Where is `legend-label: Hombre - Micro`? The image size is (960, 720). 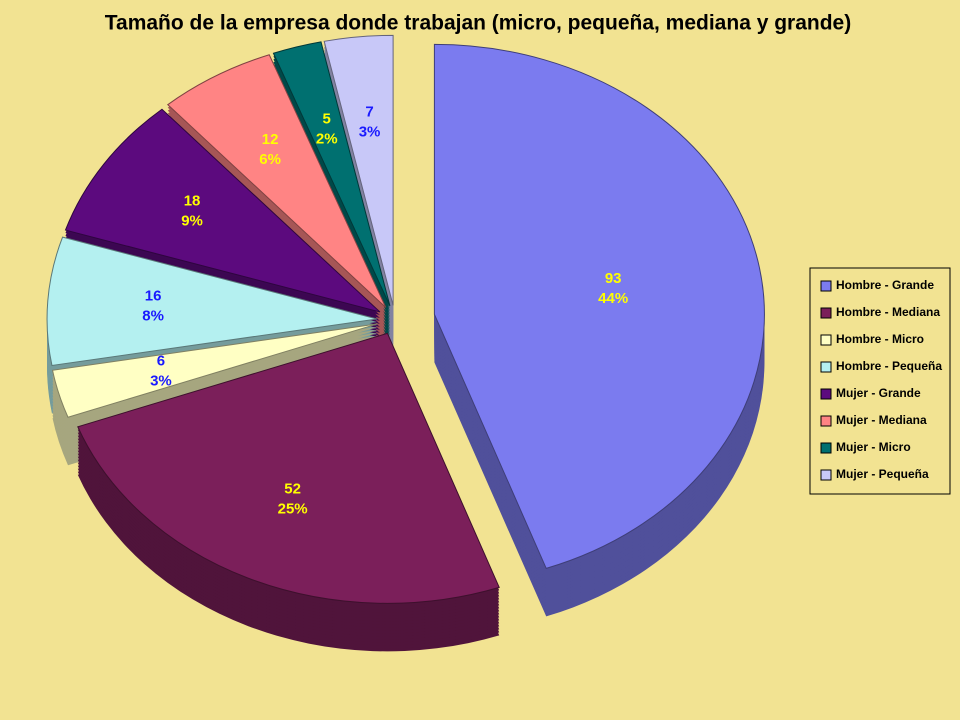
legend-label: Hombre - Micro is located at coordinates (880, 339).